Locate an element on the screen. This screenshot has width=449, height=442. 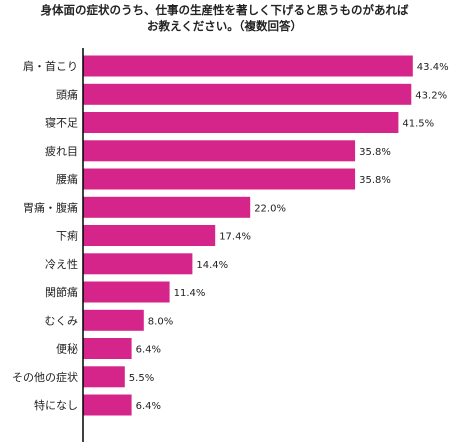
chart-title-line-1: 身体面の症状のうち、仕事の生産性を著しく下げると思うものがあれば is located at coordinates (224, 10).